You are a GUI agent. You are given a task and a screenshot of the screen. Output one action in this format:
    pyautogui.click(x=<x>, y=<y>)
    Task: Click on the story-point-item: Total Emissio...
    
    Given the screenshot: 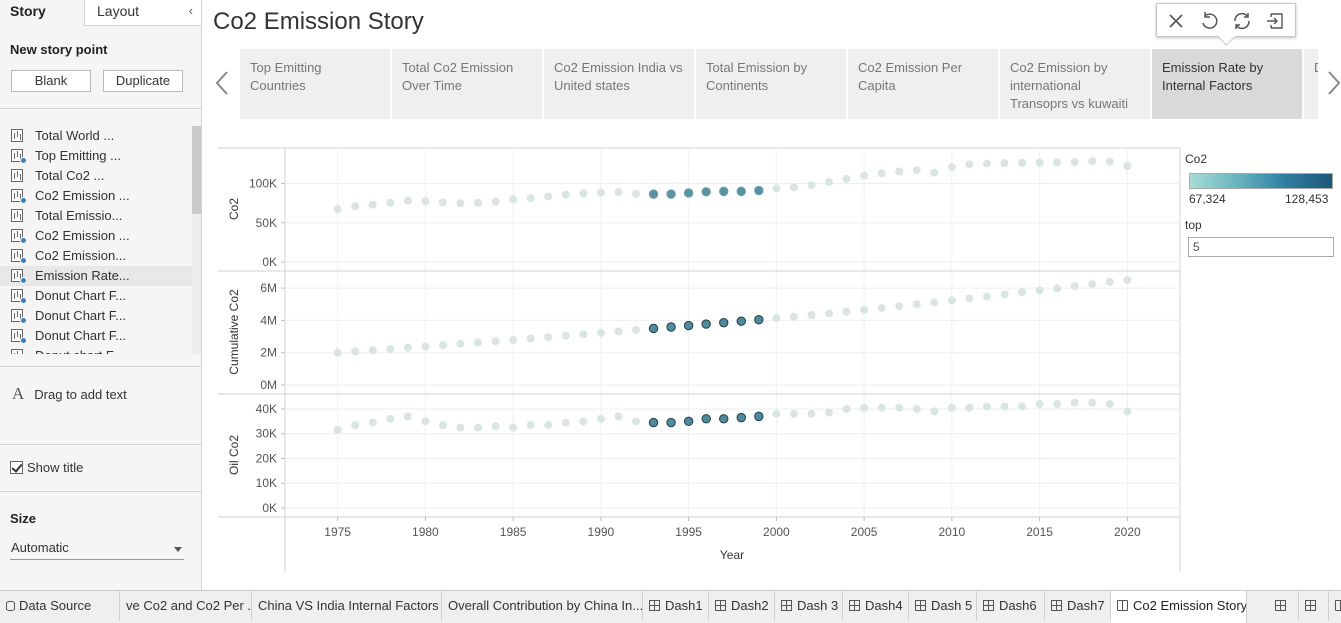 What is the action you would take?
    pyautogui.click(x=96, y=216)
    